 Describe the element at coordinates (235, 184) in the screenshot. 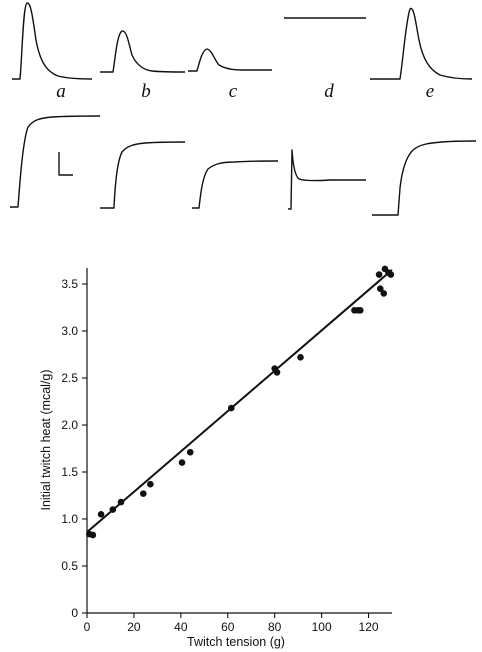

I see `heat-trace-c` at that location.